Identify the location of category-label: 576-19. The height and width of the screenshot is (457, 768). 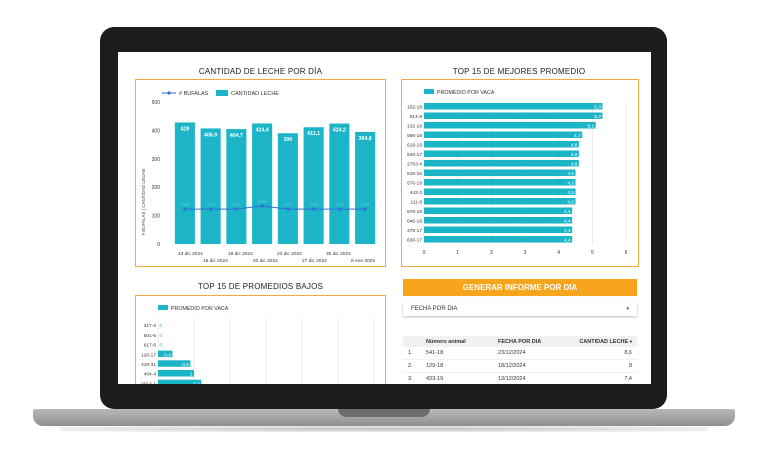
(414, 184).